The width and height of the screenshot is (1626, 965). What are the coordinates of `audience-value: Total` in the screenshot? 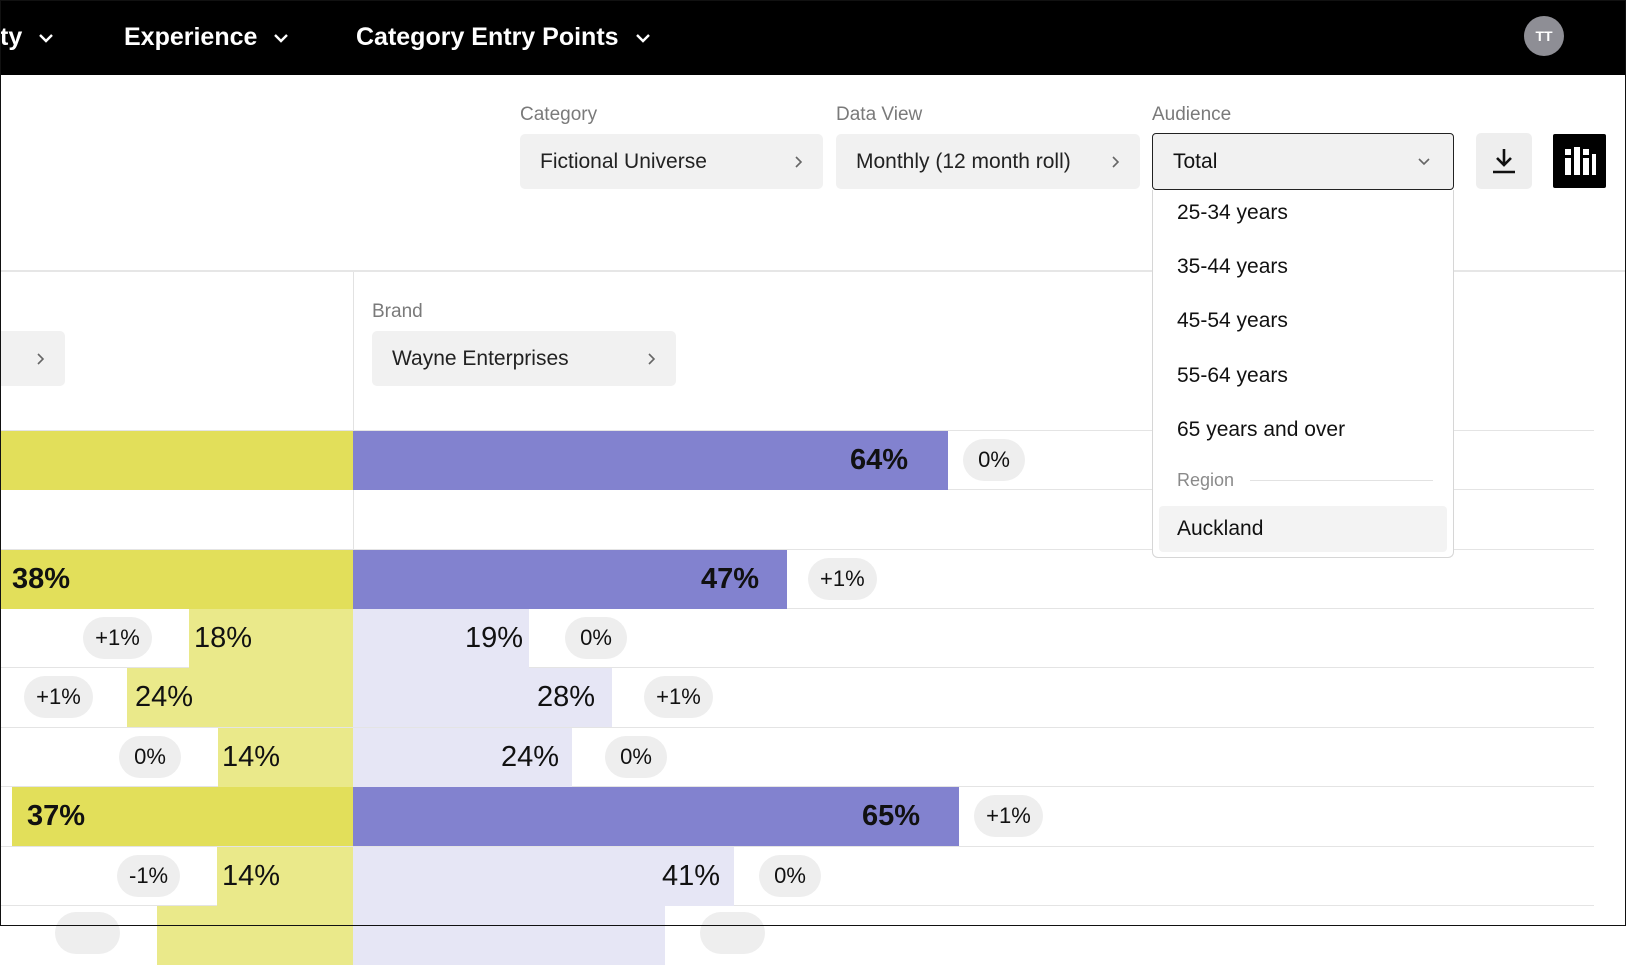 It's located at (1195, 161).